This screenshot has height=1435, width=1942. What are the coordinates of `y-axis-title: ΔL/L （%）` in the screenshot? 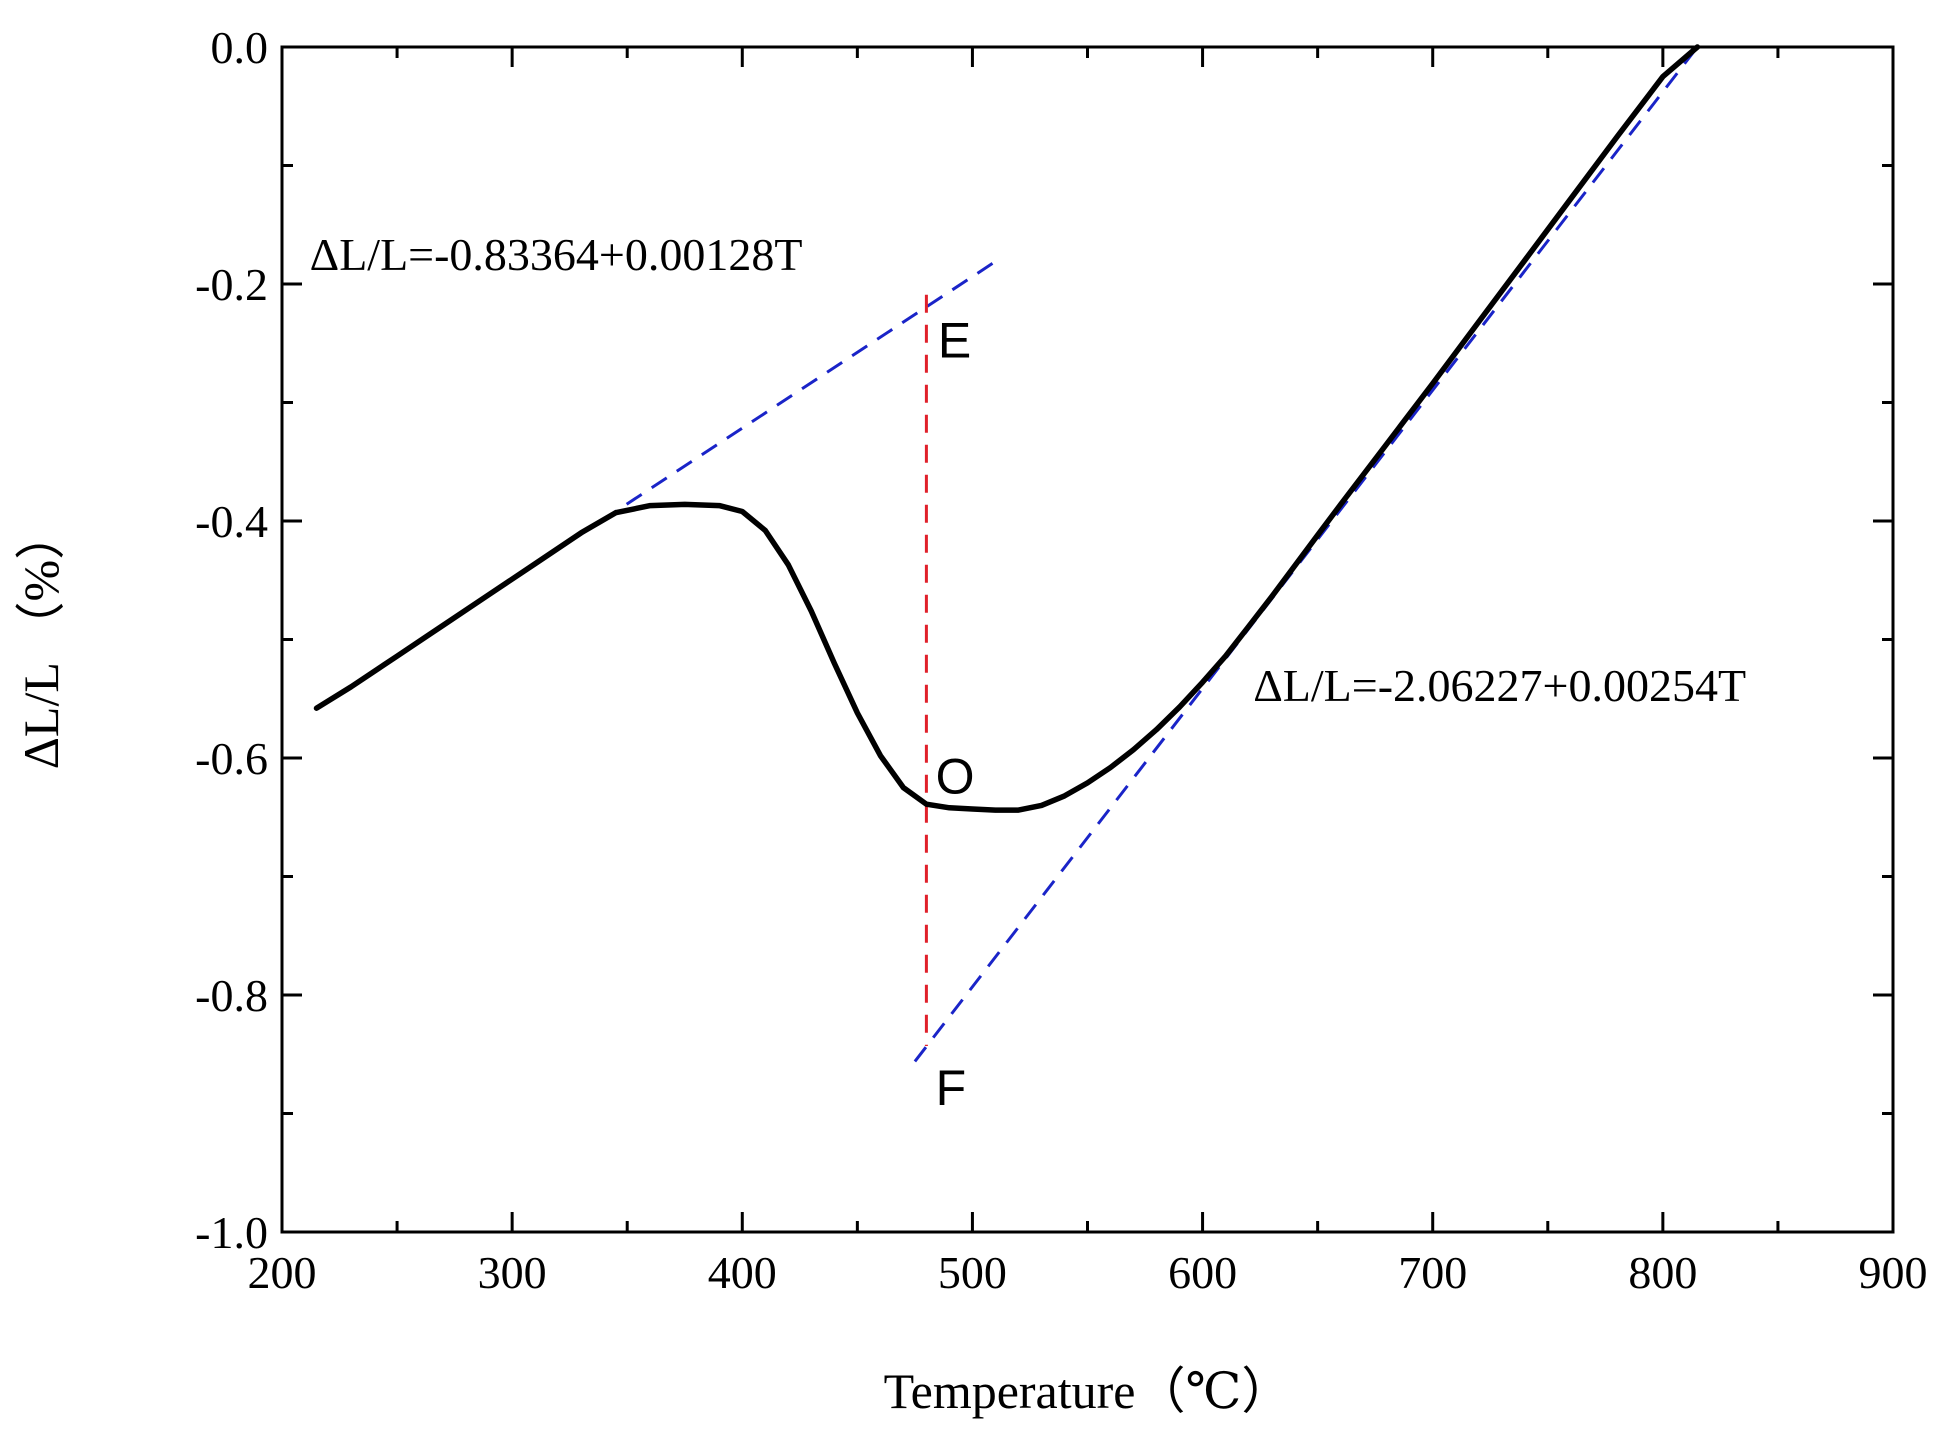 It's located at (41, 639).